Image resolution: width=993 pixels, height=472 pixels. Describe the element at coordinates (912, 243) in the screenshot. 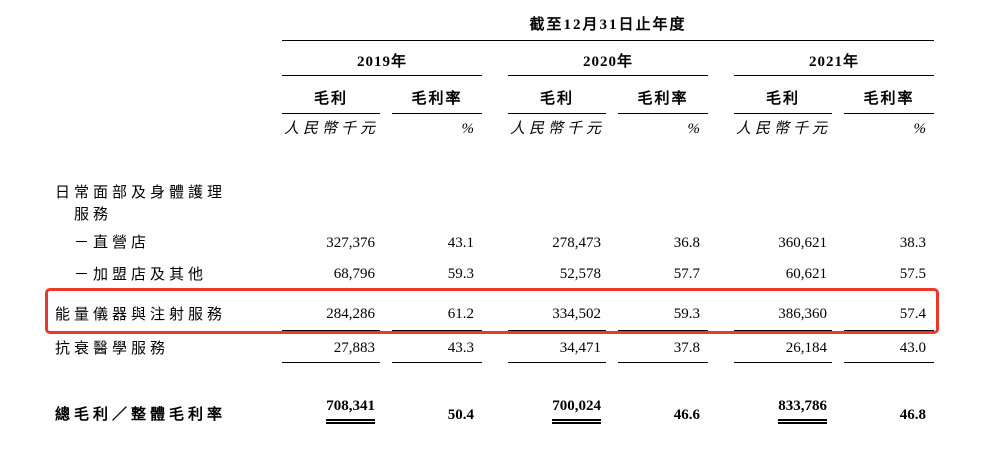

I see `margin-value-2021: 38.3` at that location.